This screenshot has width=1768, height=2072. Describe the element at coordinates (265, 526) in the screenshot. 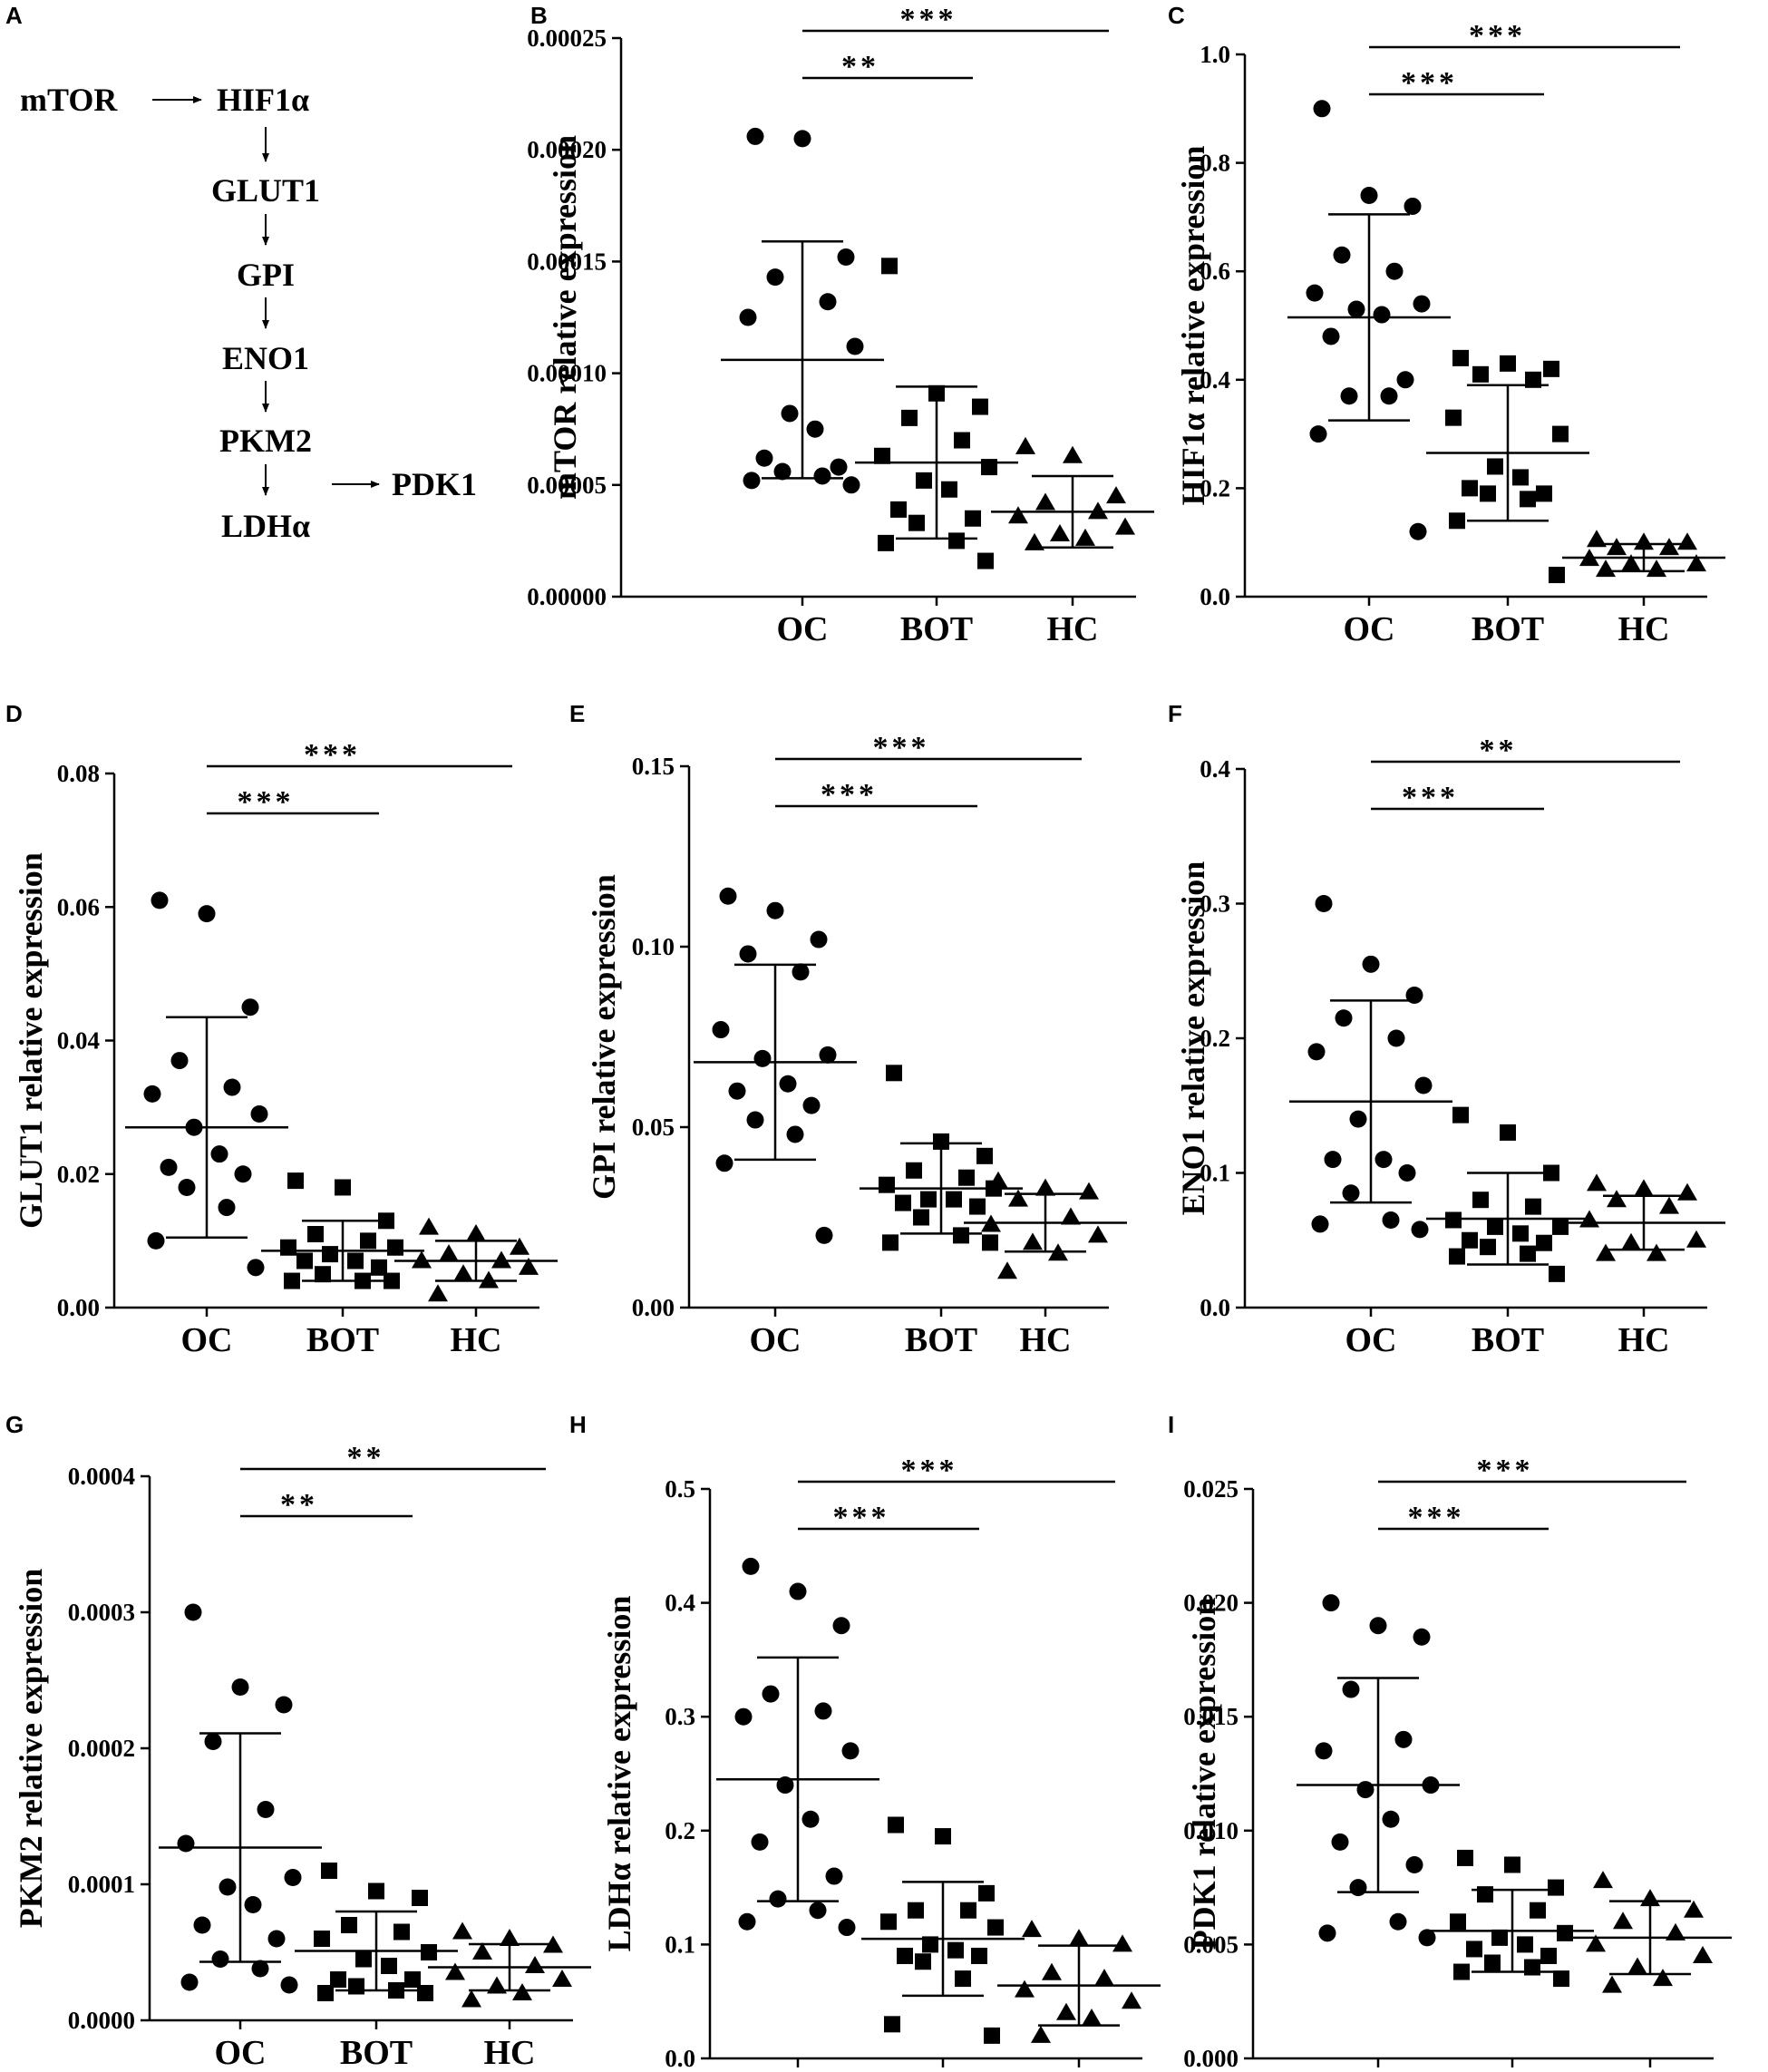

I see `node-ldha: LDHα` at that location.